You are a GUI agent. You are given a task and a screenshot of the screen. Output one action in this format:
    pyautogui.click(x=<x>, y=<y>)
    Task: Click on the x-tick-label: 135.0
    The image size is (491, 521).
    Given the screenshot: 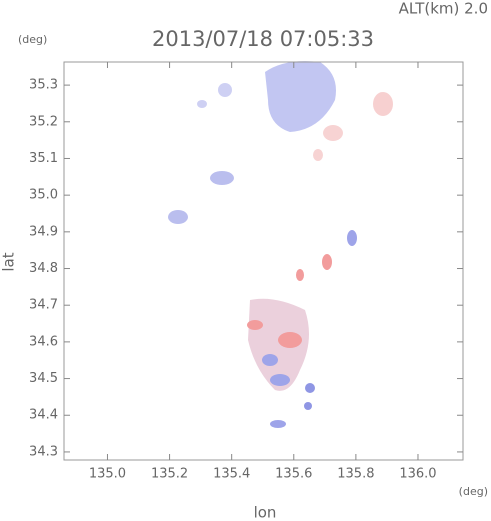 What is the action you would take?
    pyautogui.click(x=107, y=474)
    